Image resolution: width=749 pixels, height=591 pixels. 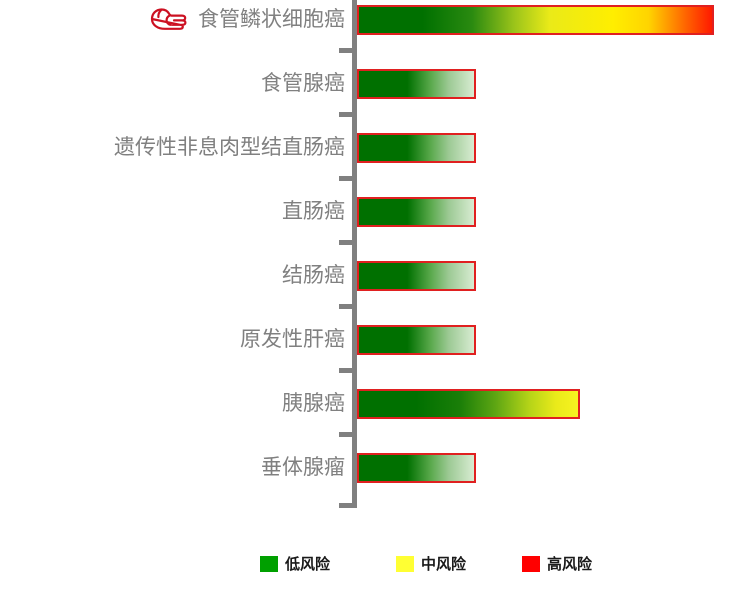 What do you see at coordinates (172, 404) in the screenshot?
I see `category-label-6: 胰腺癌` at bounding box center [172, 404].